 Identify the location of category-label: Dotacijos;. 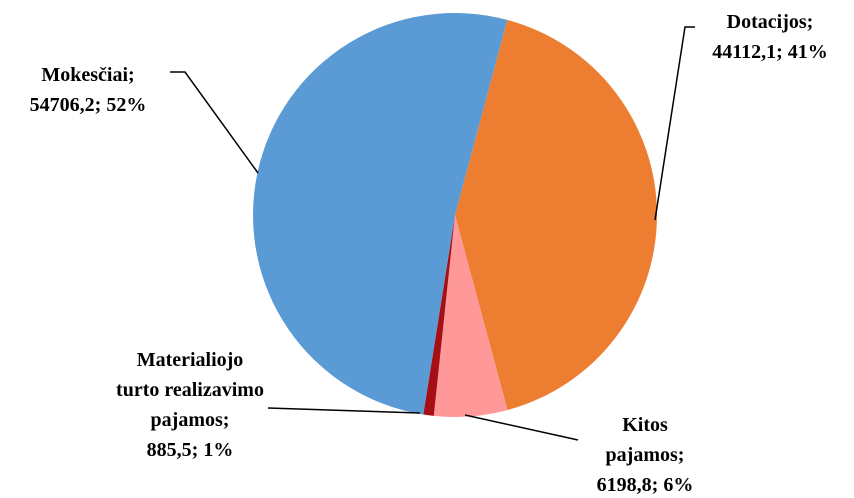
(770, 22).